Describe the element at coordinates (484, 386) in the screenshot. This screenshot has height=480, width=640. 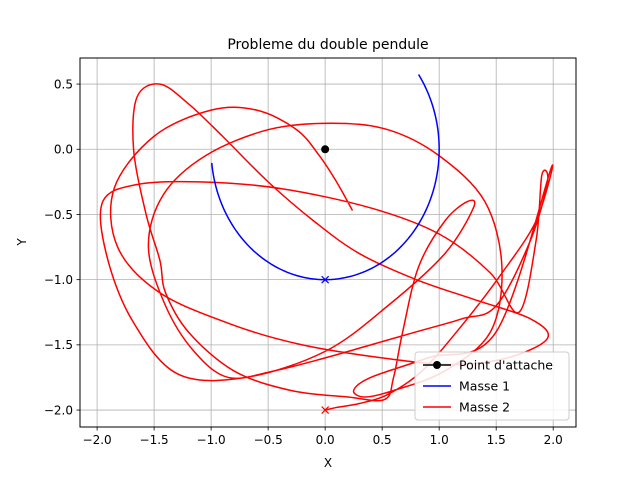
I see `legend-label: Masse 1` at that location.